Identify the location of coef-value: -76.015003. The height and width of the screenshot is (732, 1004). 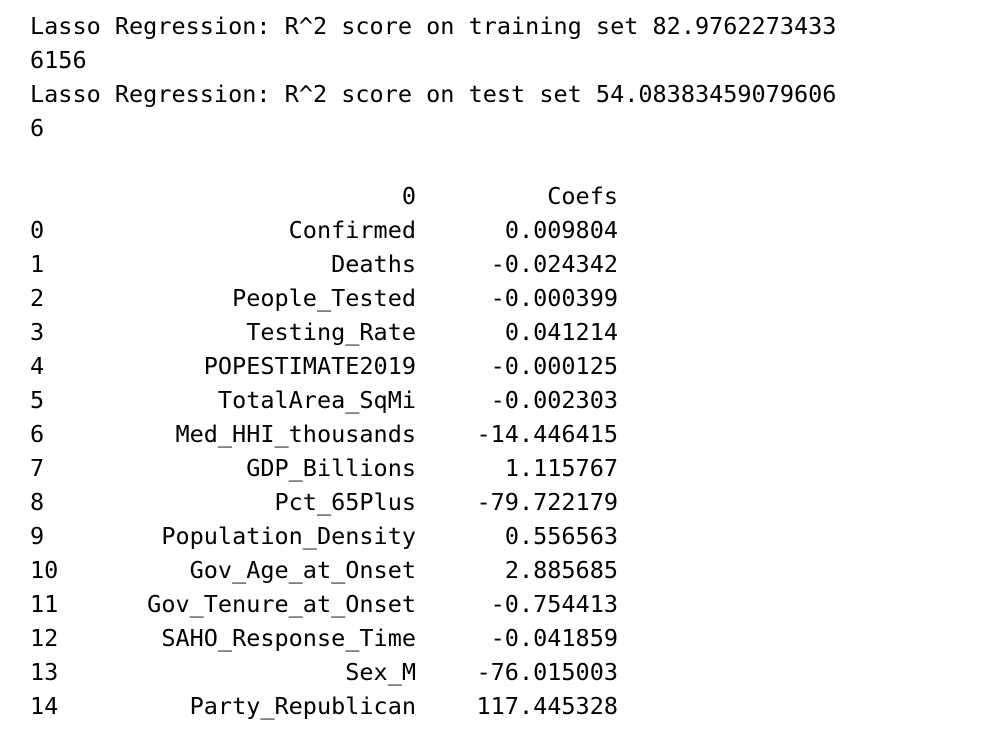
(547, 672).